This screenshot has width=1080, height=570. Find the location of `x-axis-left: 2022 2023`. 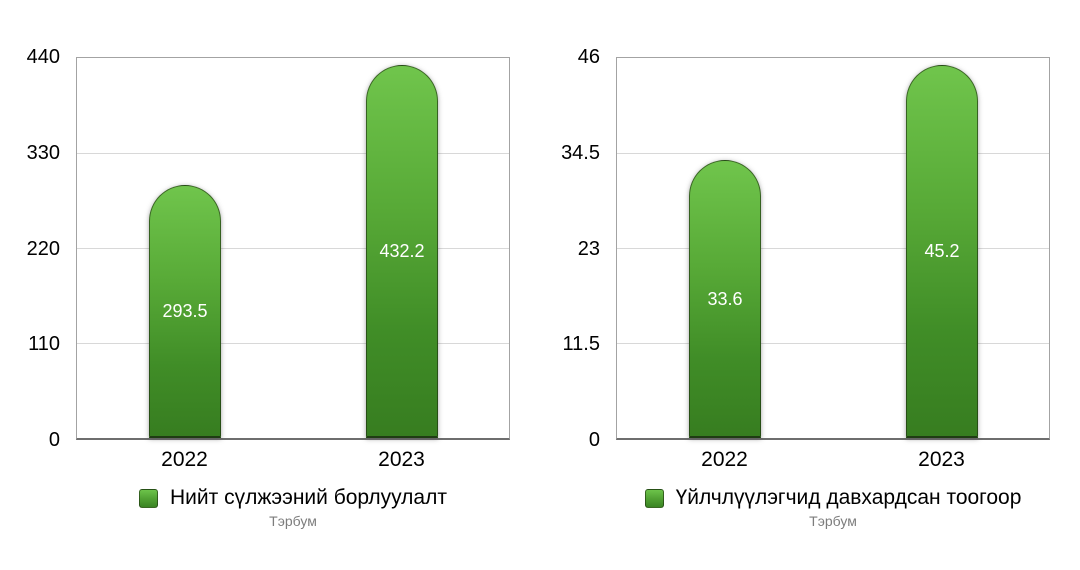

x-axis-left: 2022 2023 is located at coordinates (293, 460).